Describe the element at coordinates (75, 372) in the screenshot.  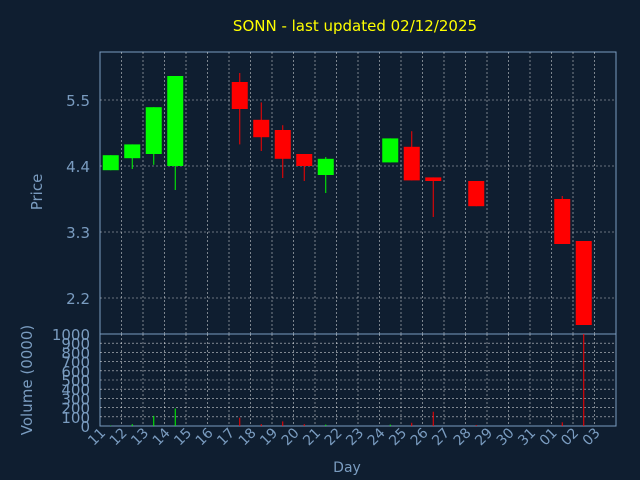
I see `volume-tick-label: 600` at that location.